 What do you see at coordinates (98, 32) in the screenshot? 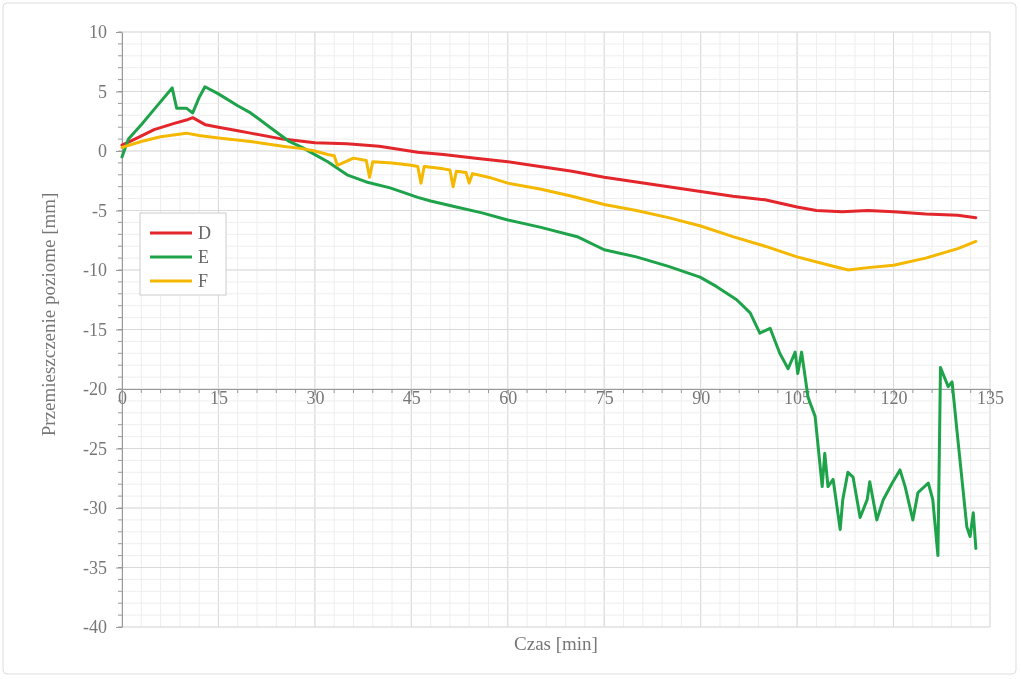
I see `y-tick-label: 10` at bounding box center [98, 32].